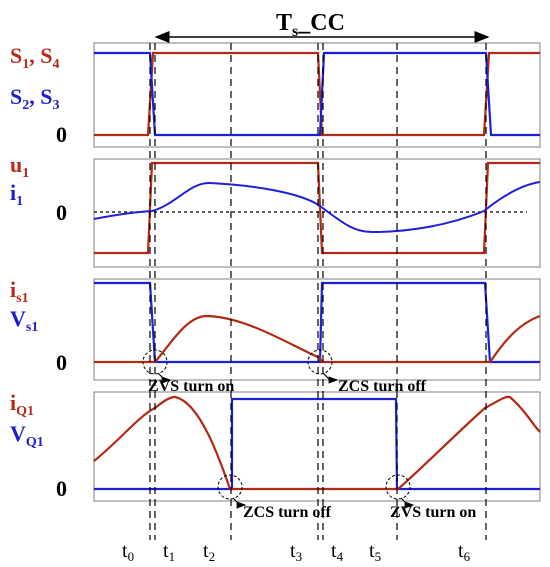 The width and height of the screenshot is (550, 567). What do you see at coordinates (61, 362) in the screenshot?
I see `zero-label-p3: 0` at bounding box center [61, 362].